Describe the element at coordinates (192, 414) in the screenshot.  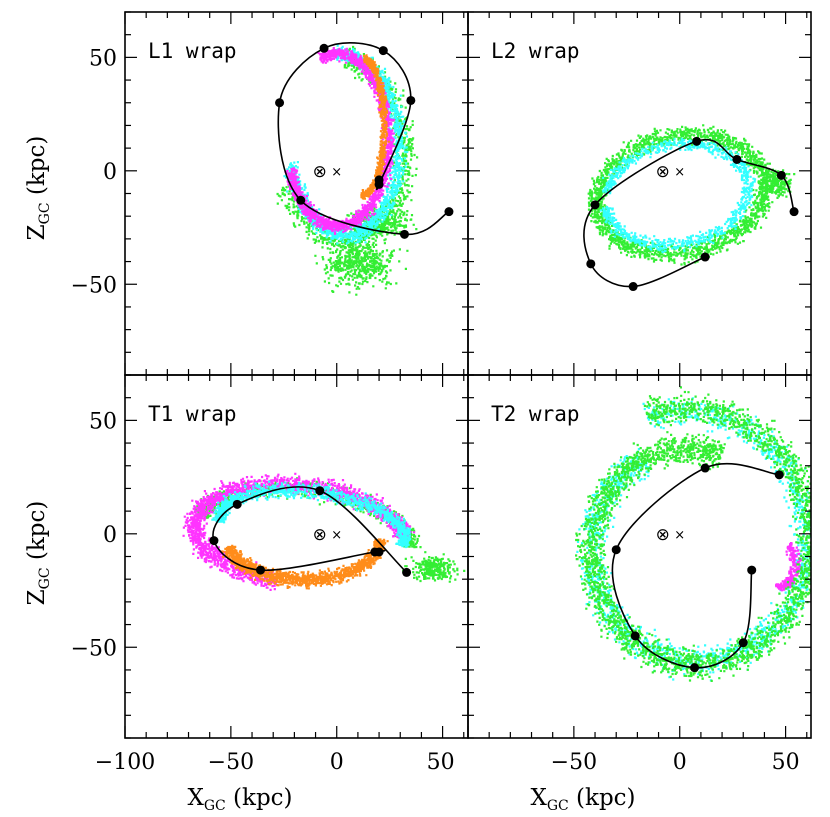
I see `panel-label-t1: T1 wrap` at that location.